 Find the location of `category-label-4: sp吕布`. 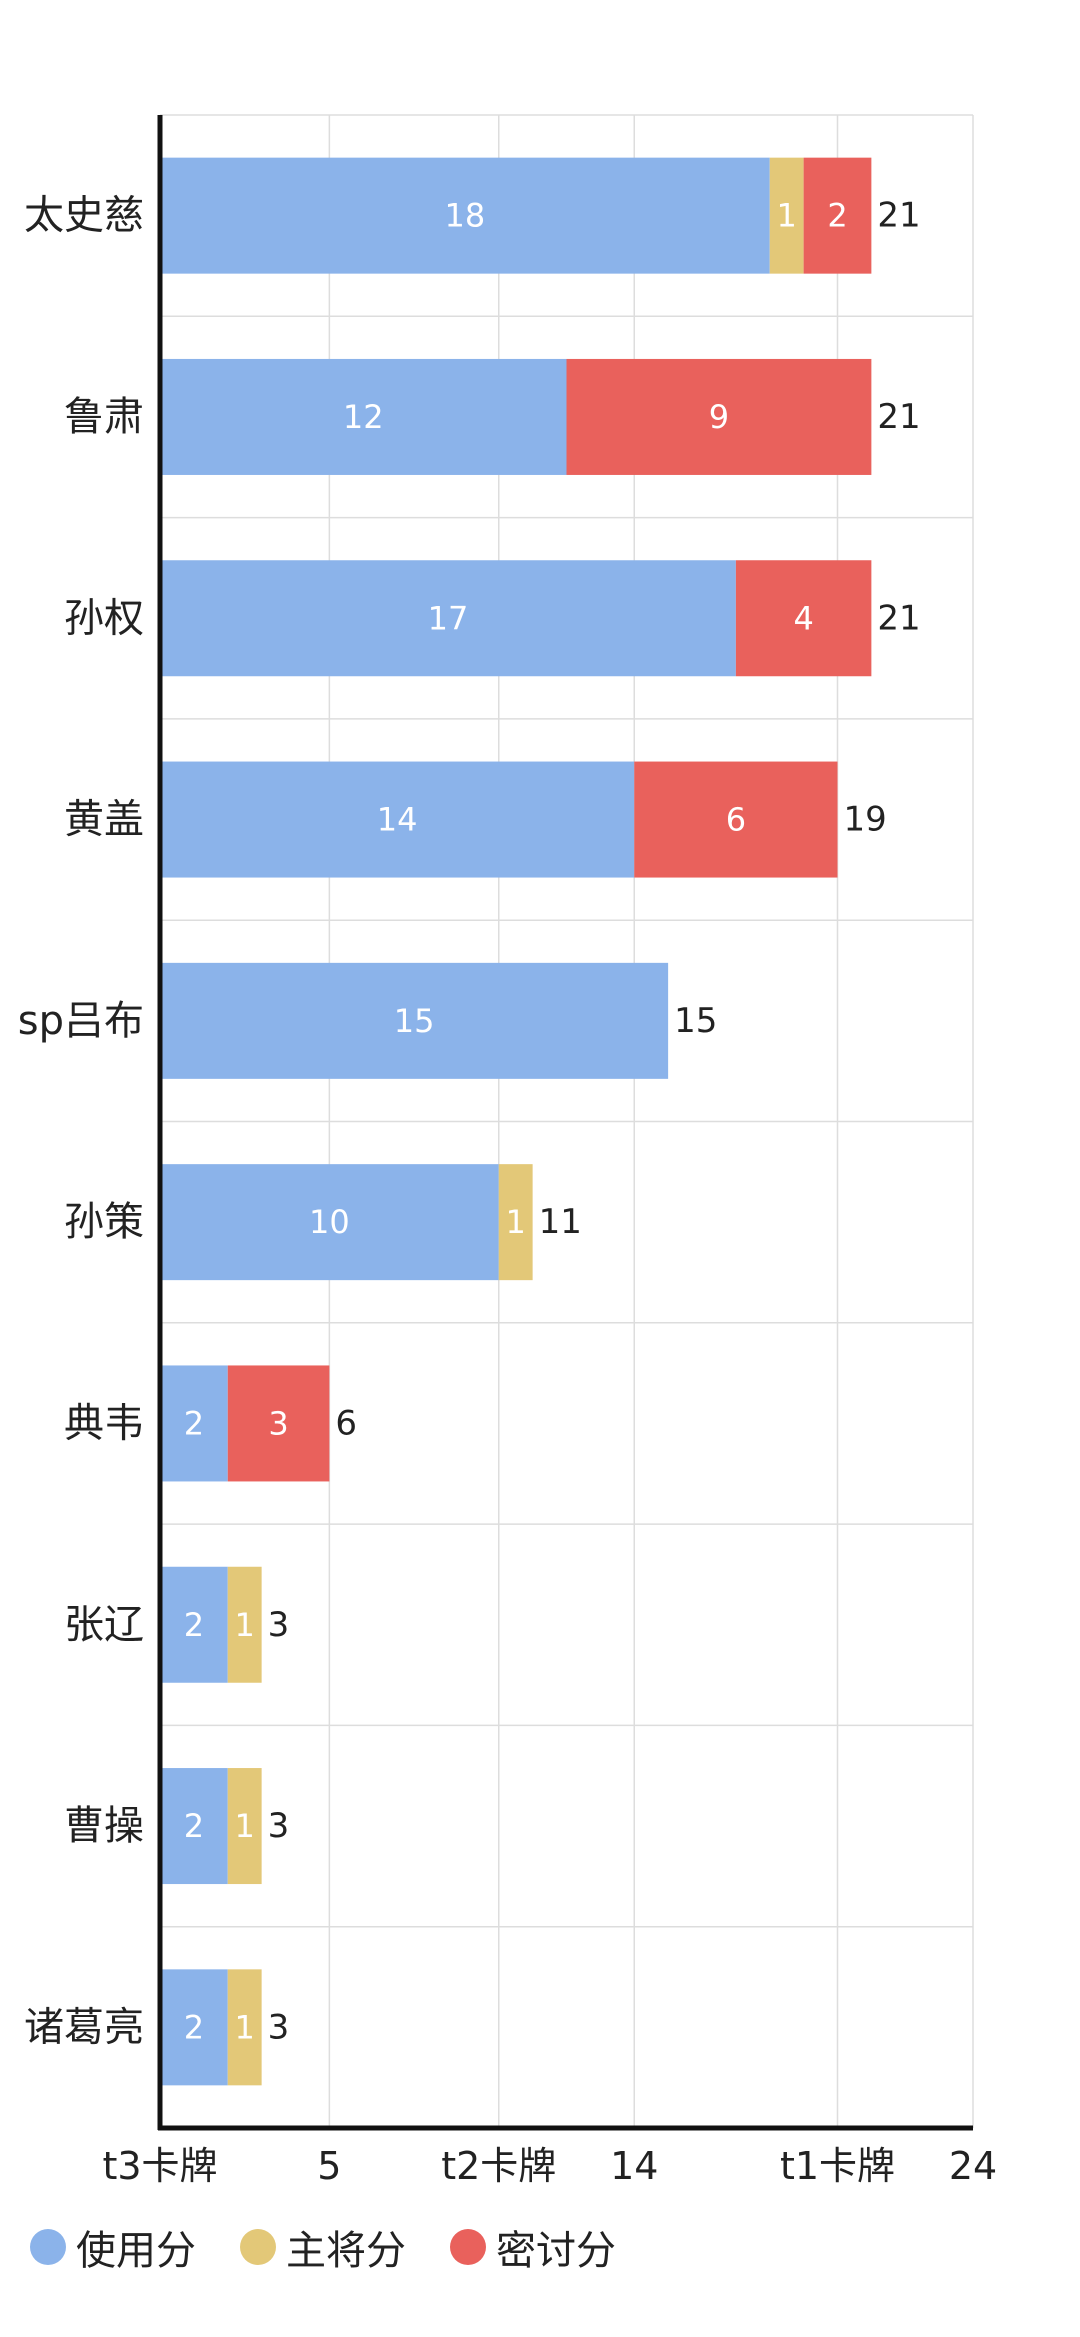

category-label-4: sp吕布 is located at coordinates (81, 1021).